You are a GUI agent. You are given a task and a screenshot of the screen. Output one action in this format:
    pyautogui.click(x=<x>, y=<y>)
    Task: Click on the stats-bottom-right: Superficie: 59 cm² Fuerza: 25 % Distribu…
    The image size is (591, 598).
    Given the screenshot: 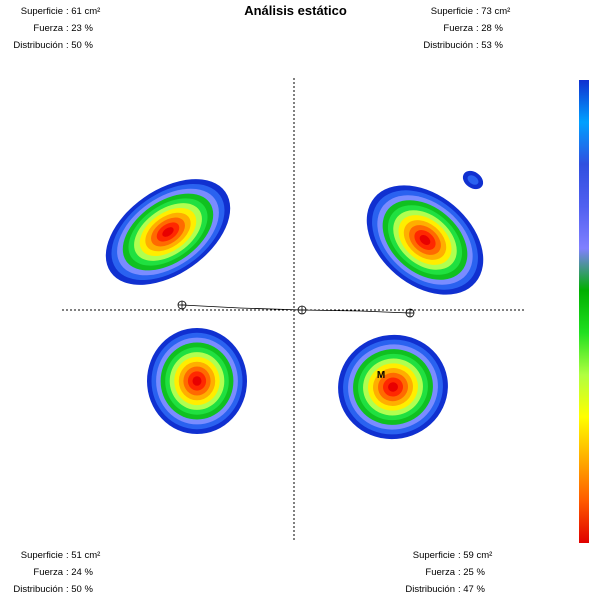 What is the action you would take?
    pyautogui.click(x=438, y=572)
    